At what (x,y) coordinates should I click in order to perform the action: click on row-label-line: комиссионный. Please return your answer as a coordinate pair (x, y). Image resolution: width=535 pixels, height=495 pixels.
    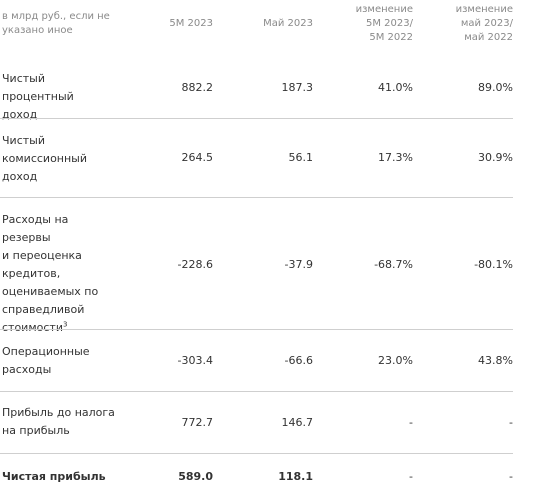
    Looking at the image, I should click on (45, 158).